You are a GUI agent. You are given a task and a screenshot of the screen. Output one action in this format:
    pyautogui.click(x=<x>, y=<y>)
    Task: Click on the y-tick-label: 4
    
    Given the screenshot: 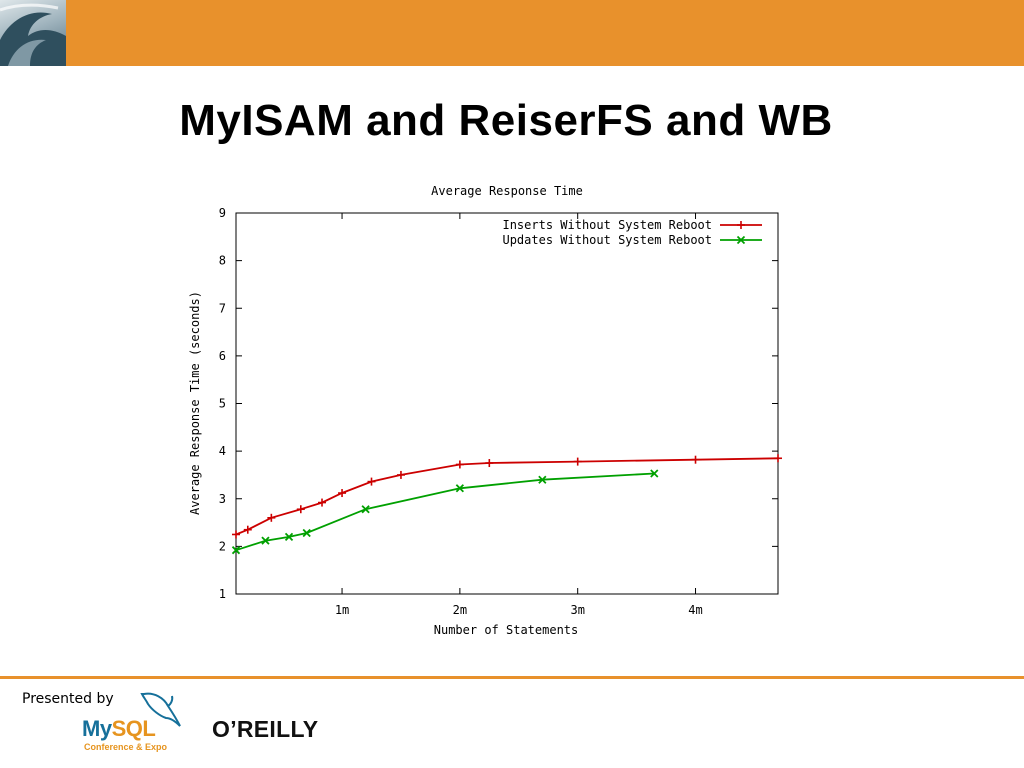 What is the action you would take?
    pyautogui.click(x=222, y=451)
    